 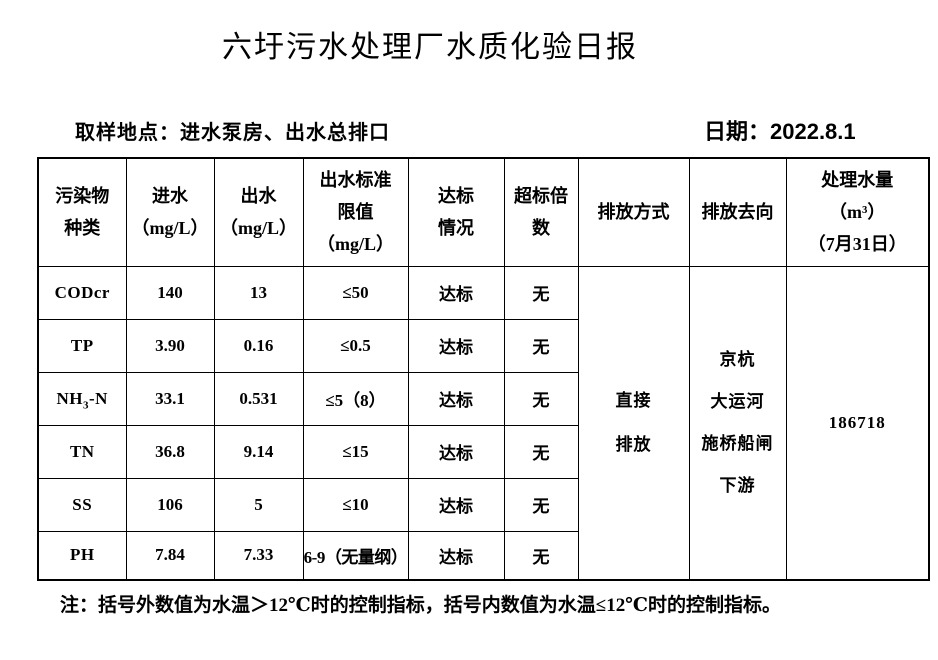 I want to click on inflow-value: 3.90, so click(x=170, y=345).